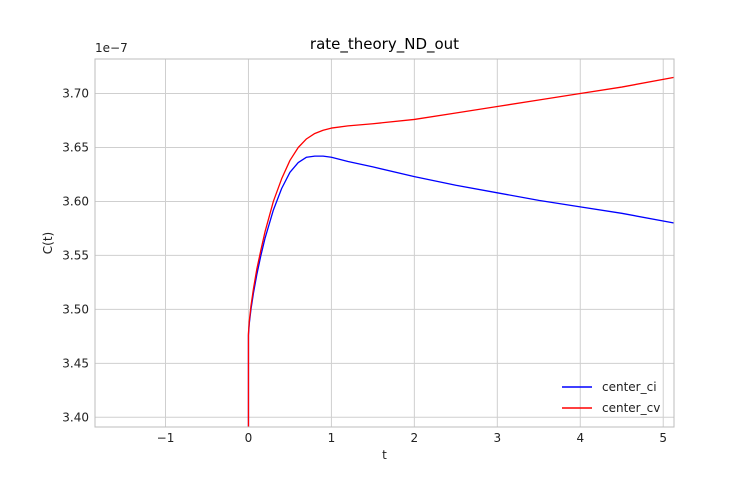 The image size is (749, 480). I want to click on x-tick-labels: −1 0 1 2 3 4 5, so click(412, 438).